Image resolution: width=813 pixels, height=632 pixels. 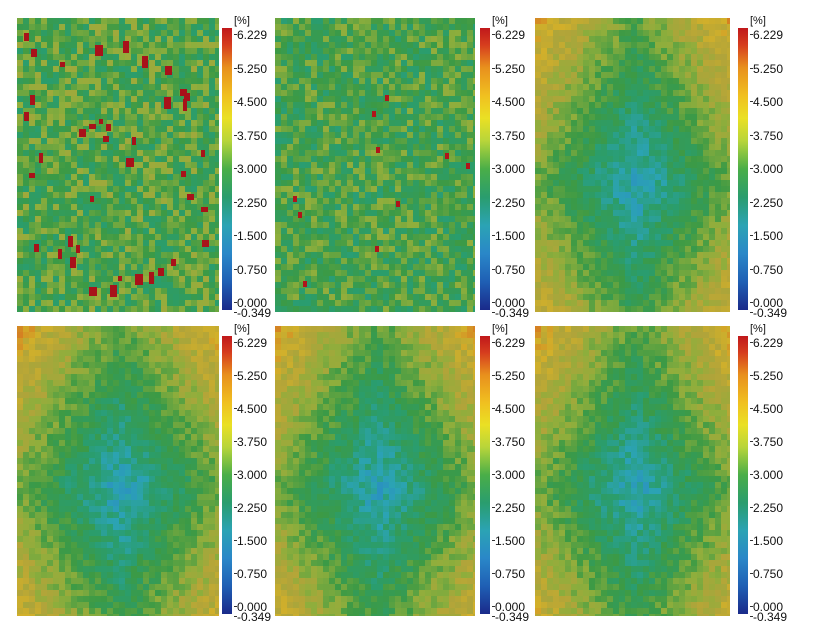 I want to click on colorbar-unit: [%], so click(x=758, y=21).